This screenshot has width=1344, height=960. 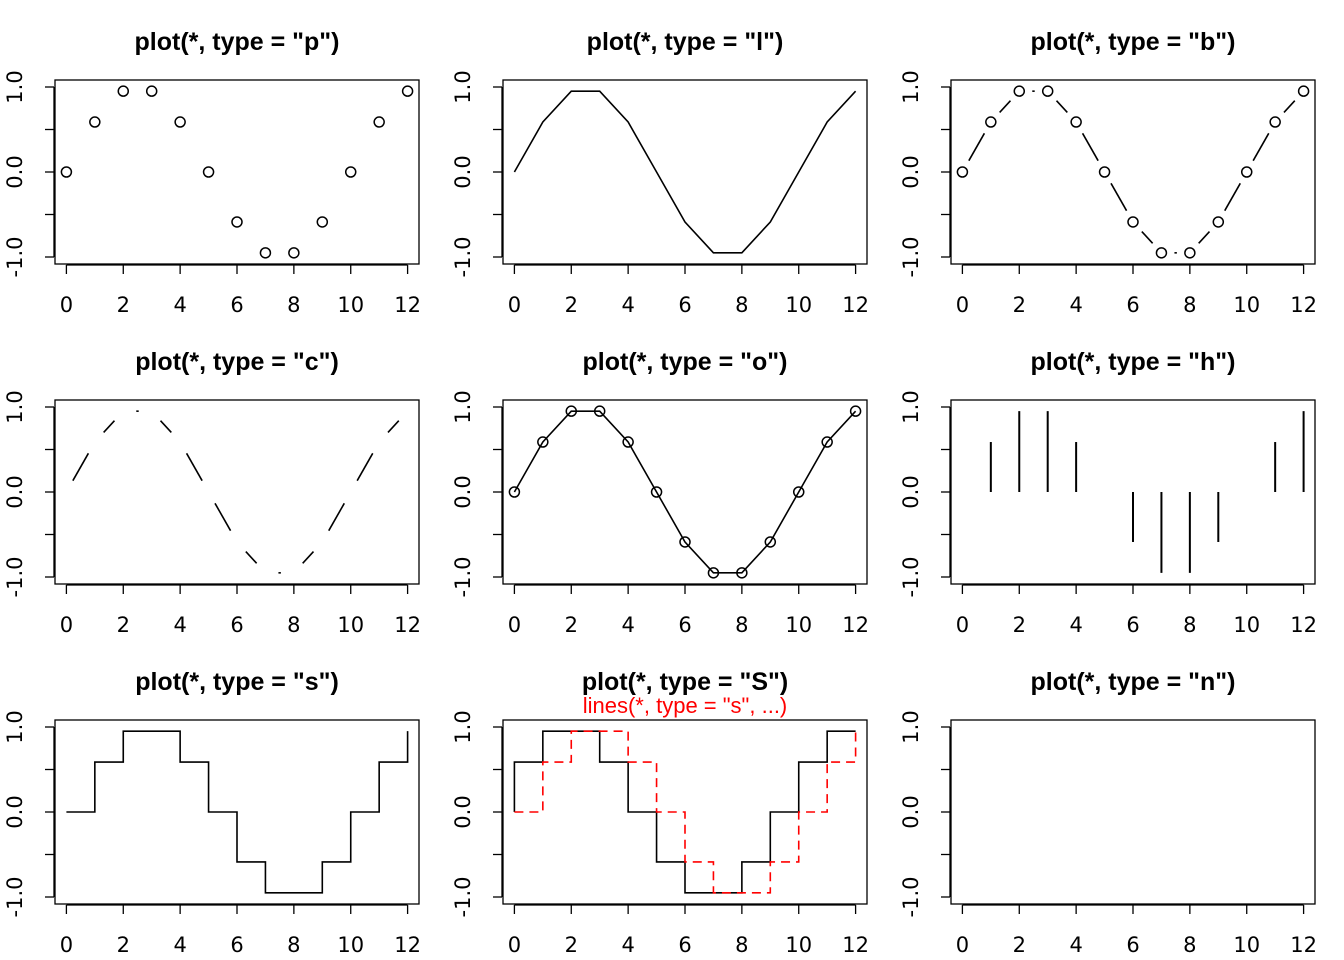 I want to click on panel-c: plot(*, type = "c") 0 2 4 6 8 10 12 -1.0 0.0 1.0, so click(x=212, y=492).